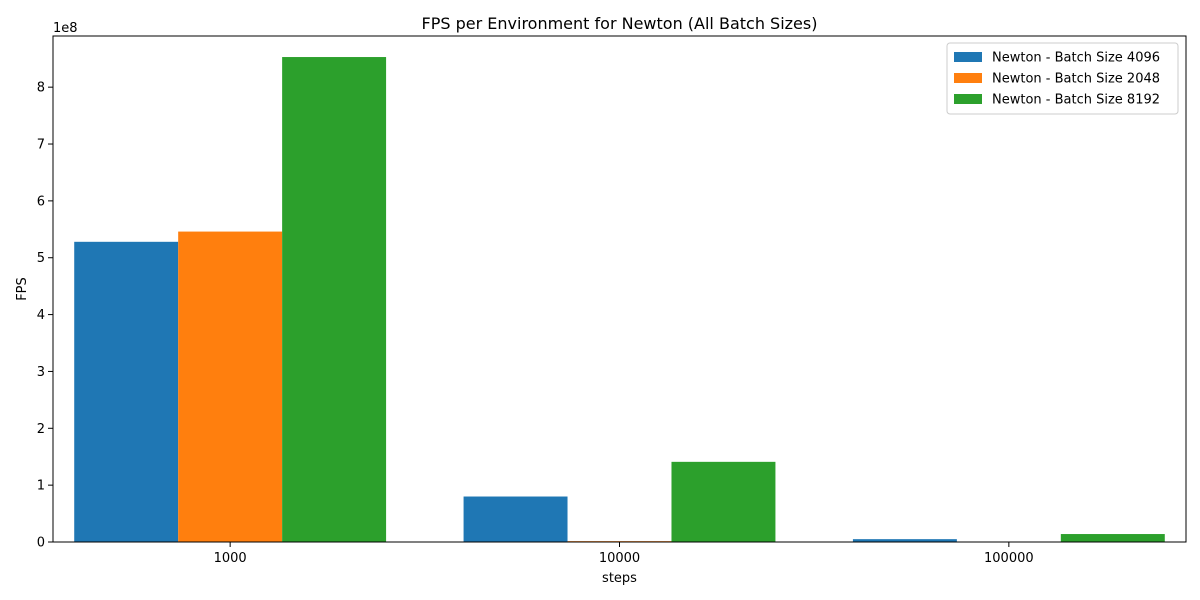 The image size is (1200, 600). What do you see at coordinates (41, 429) in the screenshot?
I see `y-tick-label: 2` at bounding box center [41, 429].